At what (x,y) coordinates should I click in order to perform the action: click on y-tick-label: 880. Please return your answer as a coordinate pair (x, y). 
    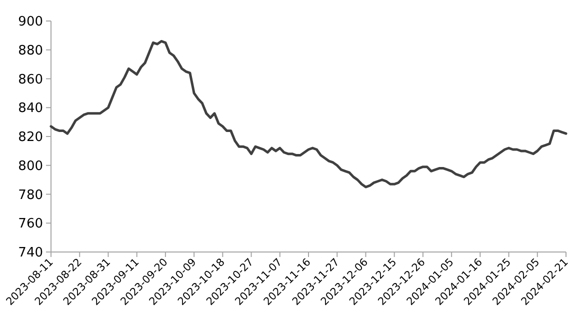
    Looking at the image, I should click on (30, 50).